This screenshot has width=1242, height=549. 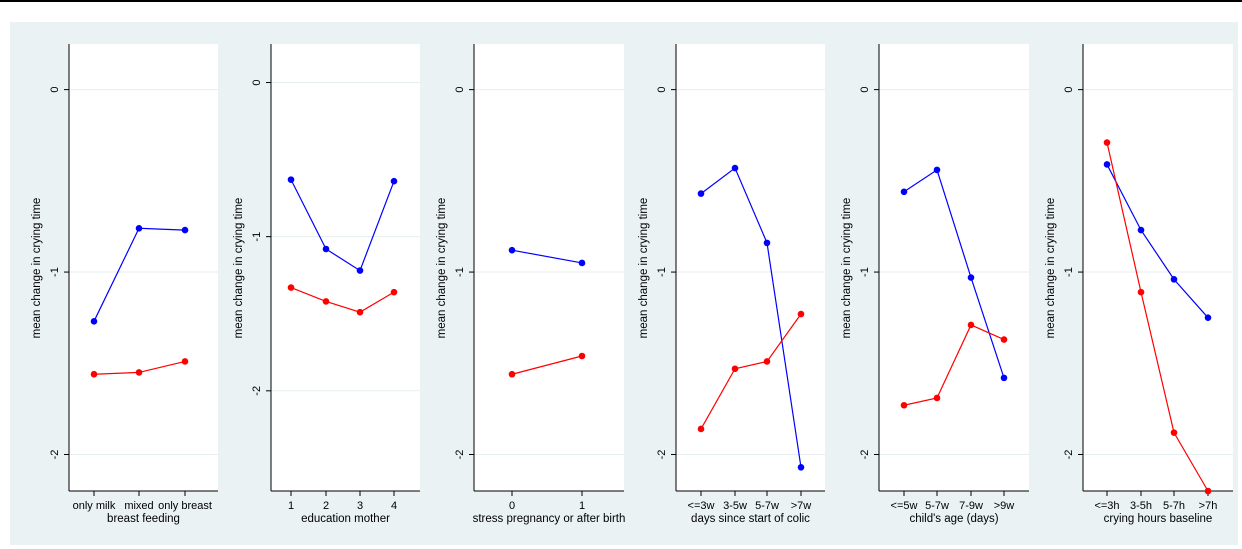 I want to click on x-axis-label: breast feeding, so click(x=143, y=519).